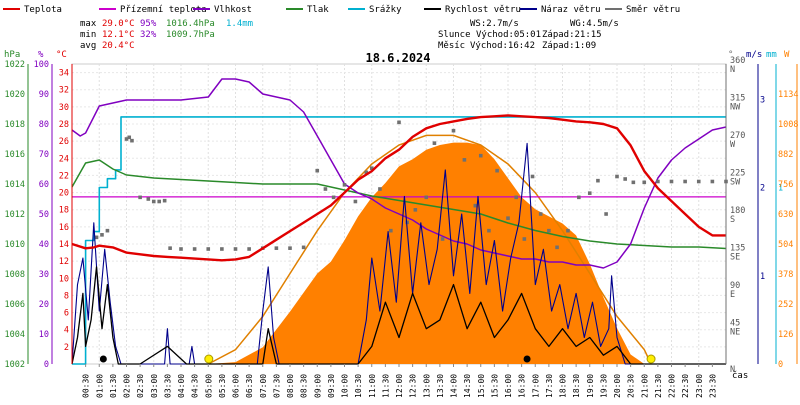 Image resolution: width=800 pixels, height=405 pixels. I want to click on temperature-tick-label: 4, so click(66, 331).